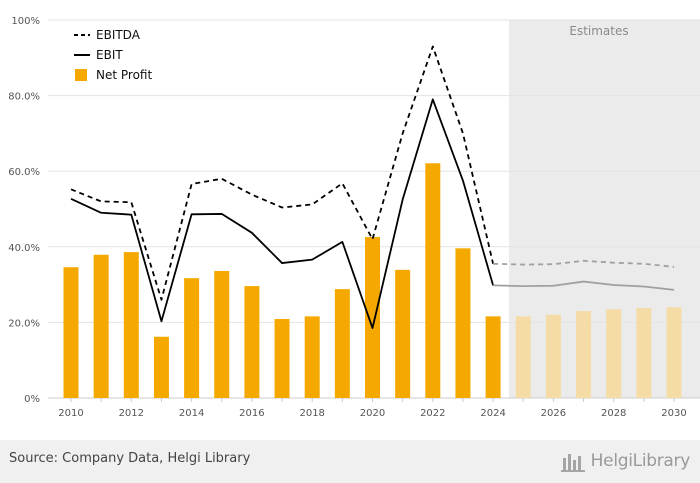 The image size is (700, 483). I want to click on y-tick-label: 0%, so click(32, 399).